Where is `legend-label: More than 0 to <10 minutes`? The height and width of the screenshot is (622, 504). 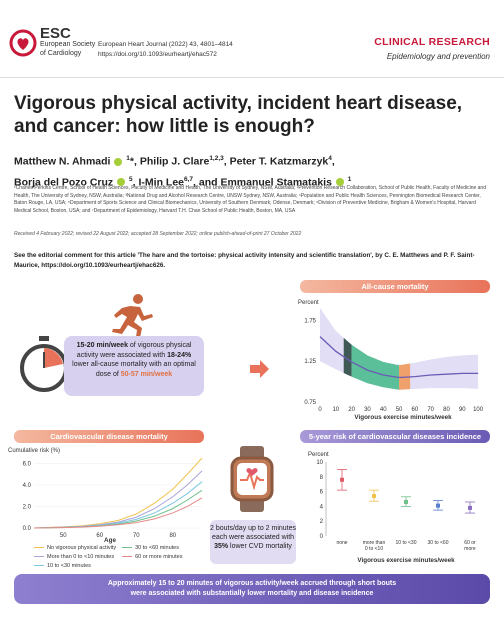 legend-label: More than 0 to <10 minutes is located at coordinates (81, 557).